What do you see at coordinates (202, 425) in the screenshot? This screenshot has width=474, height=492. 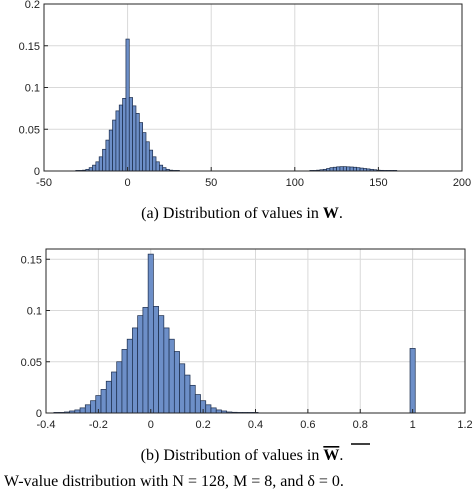 I see `x-tick-label: 0.2` at bounding box center [202, 425].